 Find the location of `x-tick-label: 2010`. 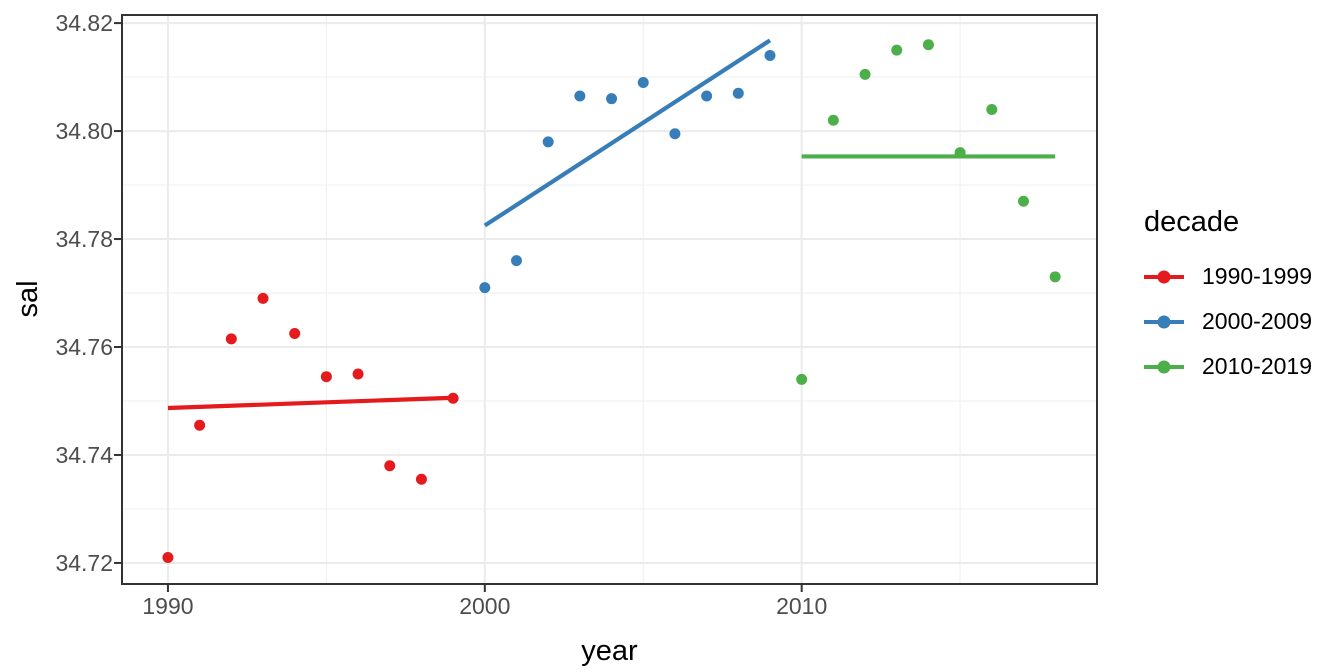

x-tick-label: 2010 is located at coordinates (801, 606).